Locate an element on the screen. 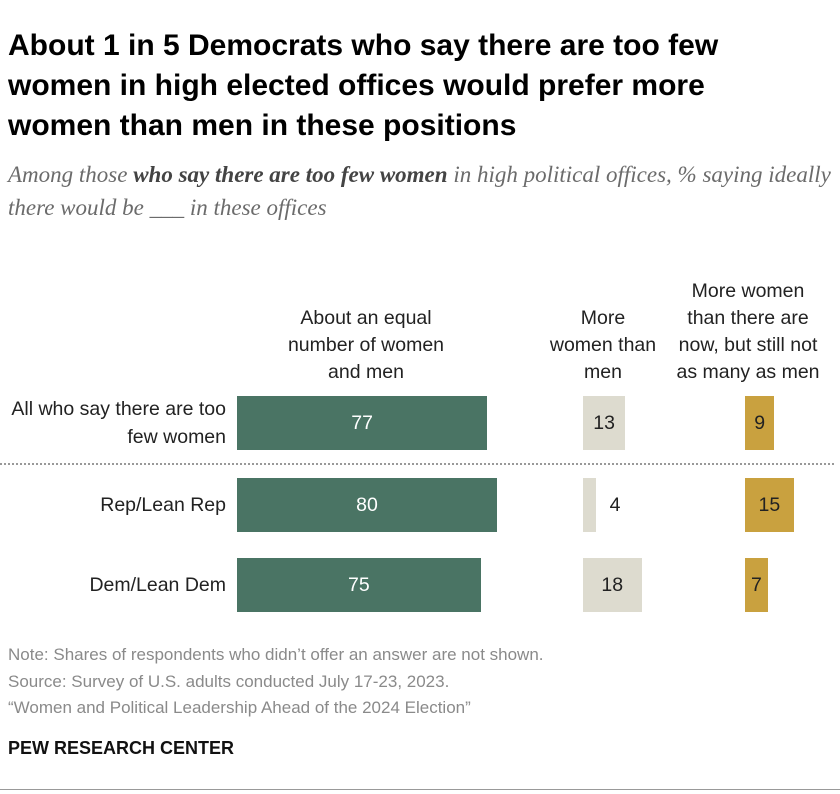 Image resolution: width=840 pixels, height=794 pixels. row-label: Rep/Lean Rep is located at coordinates (163, 505).